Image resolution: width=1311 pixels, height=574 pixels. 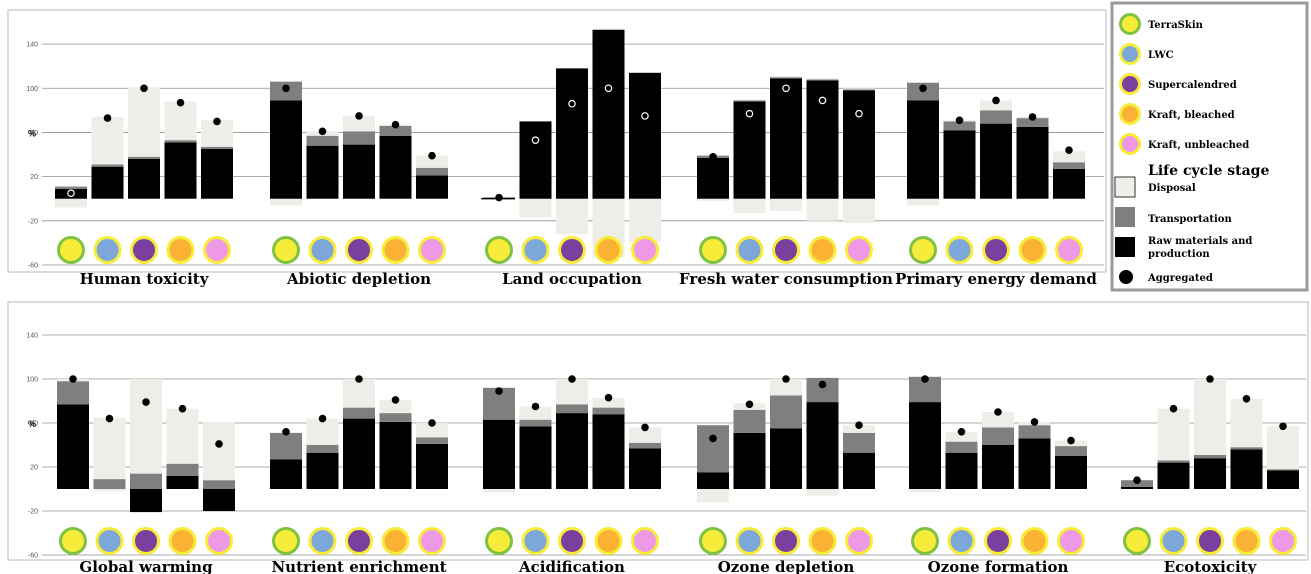 What do you see at coordinates (33, 512) in the screenshot?
I see `y-tick-label: -20` at bounding box center [33, 512].